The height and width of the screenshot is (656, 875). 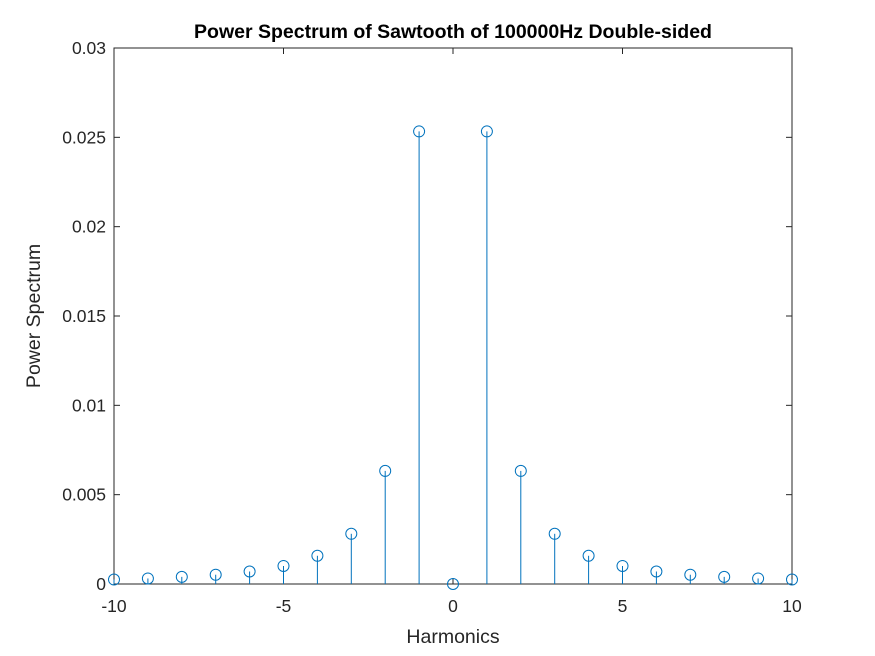 I want to click on y-tick-label: 0, so click(x=101, y=584).